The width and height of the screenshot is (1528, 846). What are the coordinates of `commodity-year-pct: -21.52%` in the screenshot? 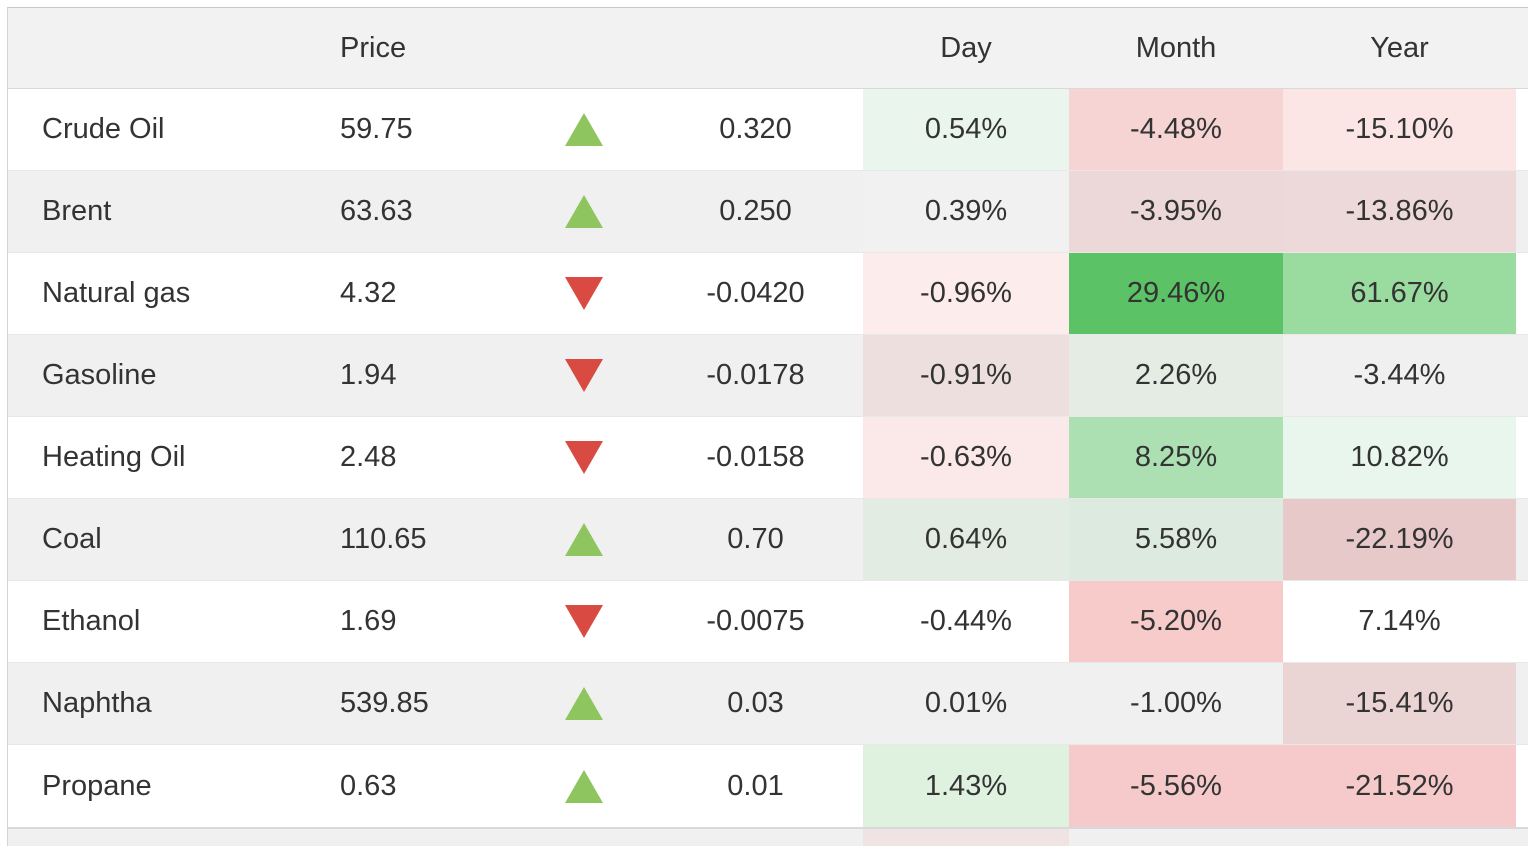 It's located at (1399, 786).